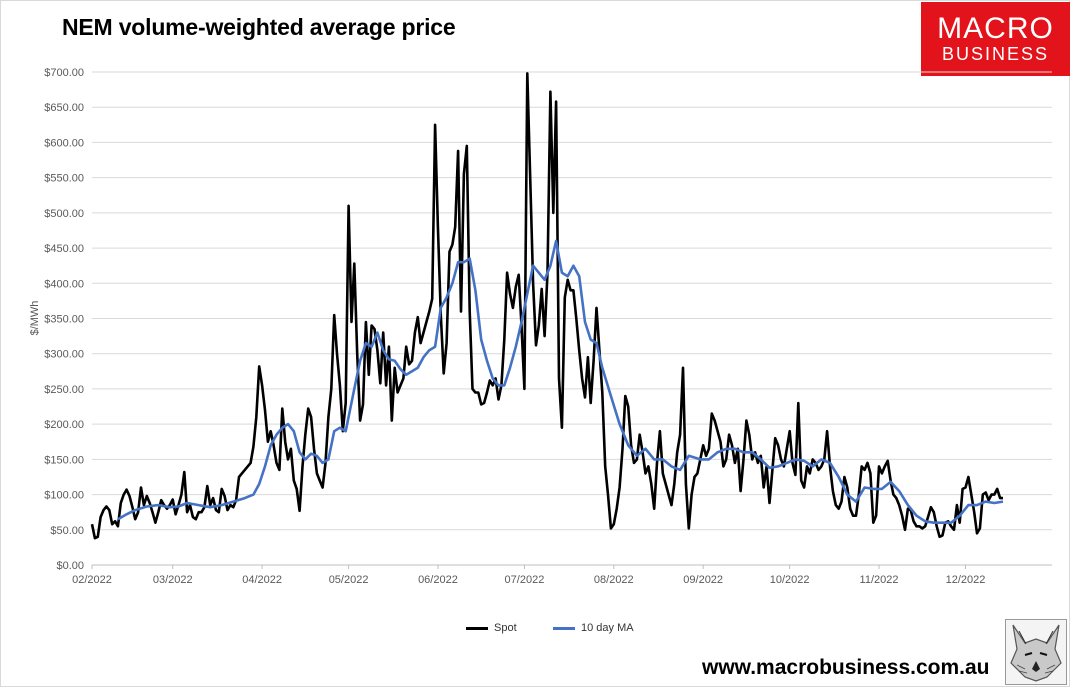 Image resolution: width=1072 pixels, height=689 pixels. I want to click on y-tick-label: $100.00, so click(64, 496).